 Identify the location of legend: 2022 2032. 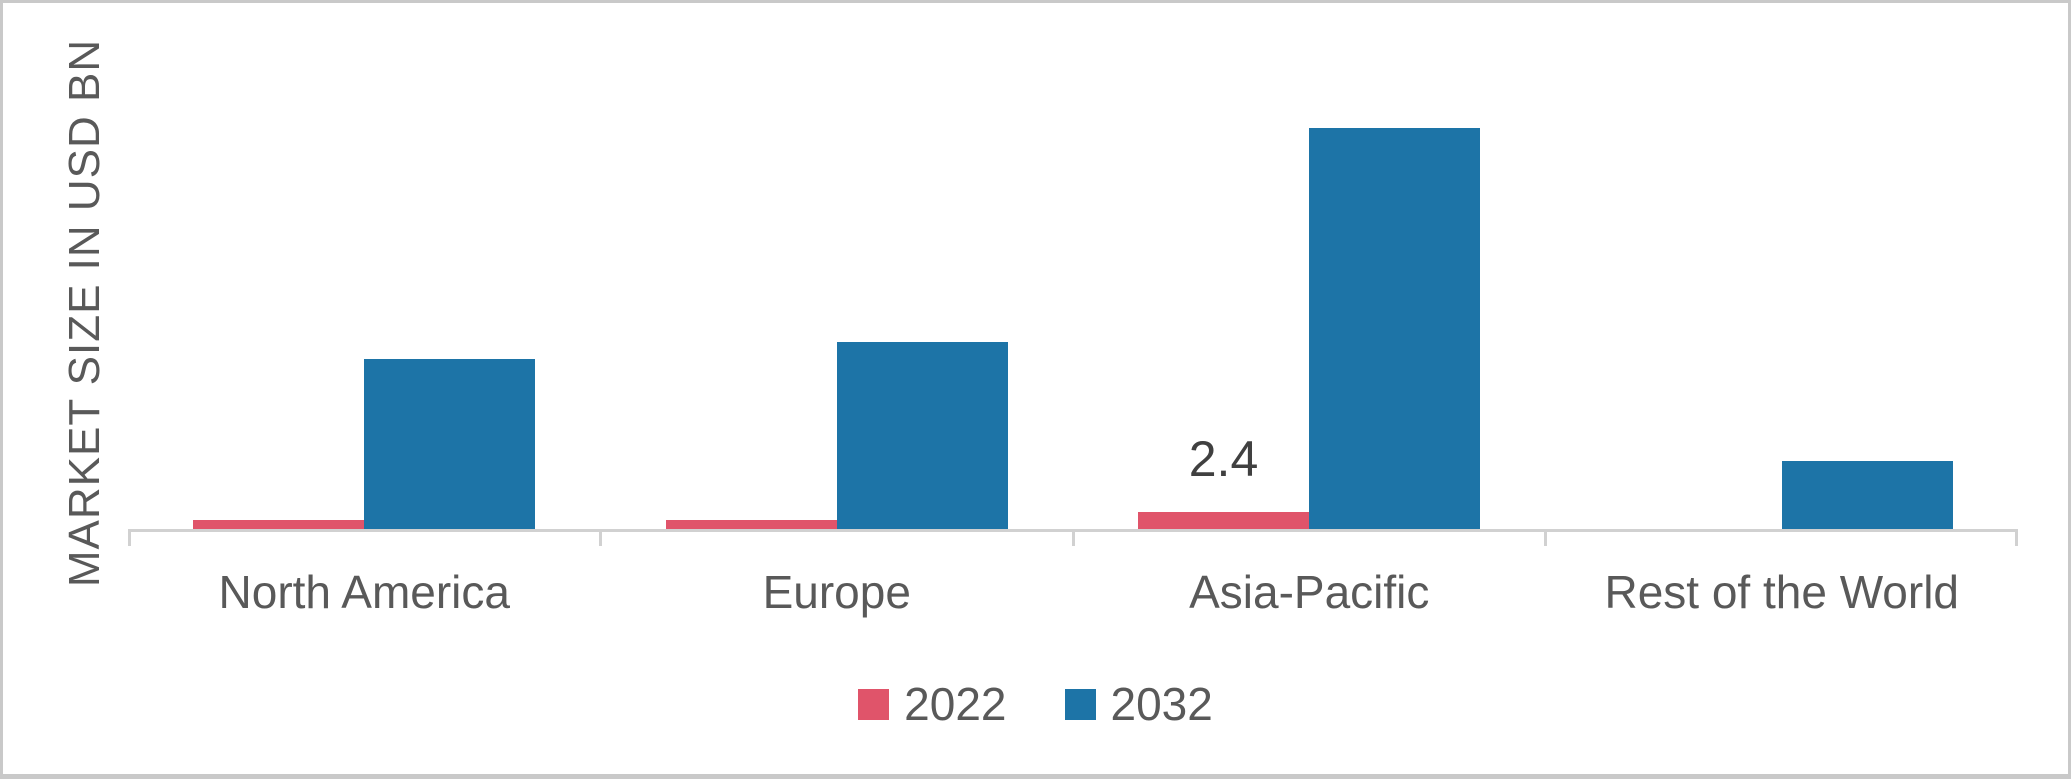
(1035, 704).